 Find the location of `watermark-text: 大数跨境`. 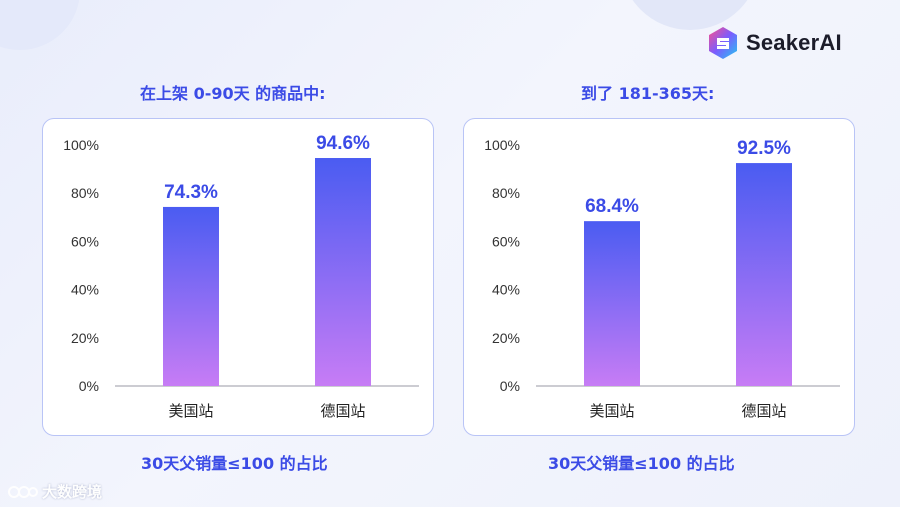

watermark-text: 大数跨境 is located at coordinates (72, 492).